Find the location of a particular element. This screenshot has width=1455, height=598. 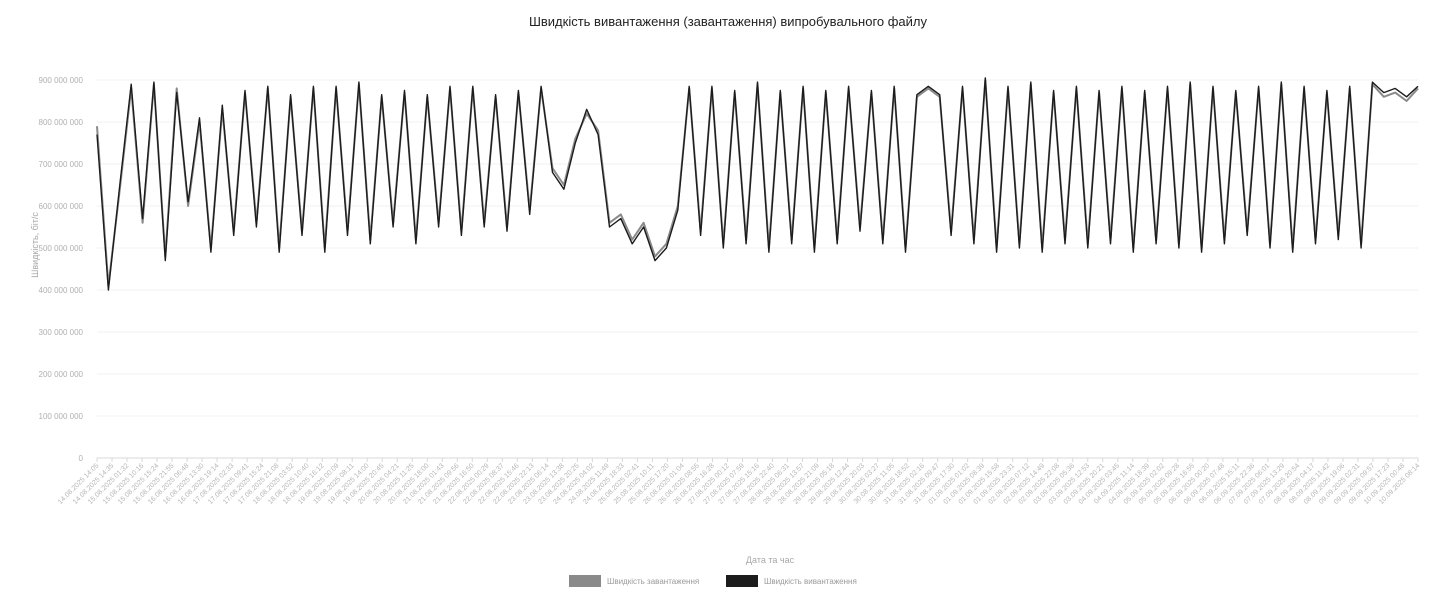

legend-item-download: Швидкість завантаження is located at coordinates (634, 581).